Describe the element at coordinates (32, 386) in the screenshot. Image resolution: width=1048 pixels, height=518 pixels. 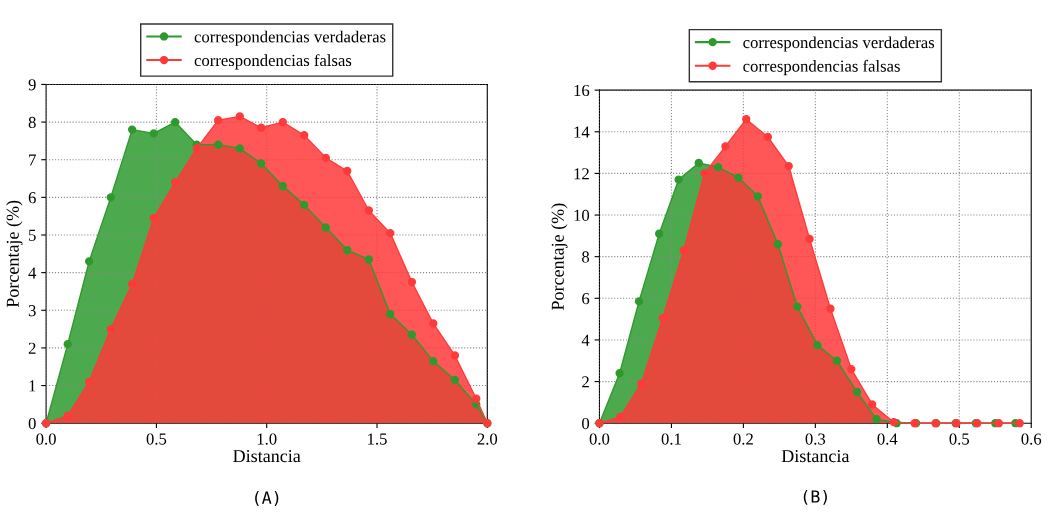
I see `y-tick-label: 1` at that location.